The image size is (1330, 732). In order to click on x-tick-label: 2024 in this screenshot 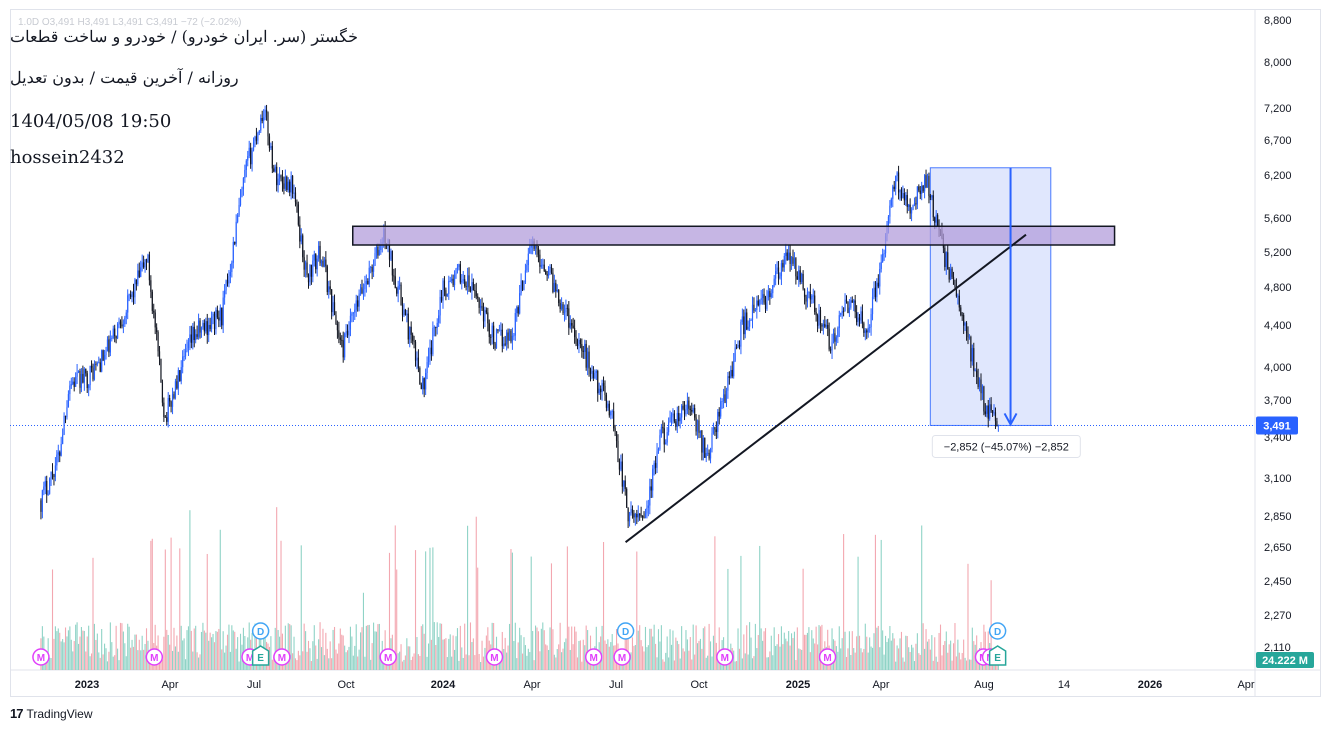, I will do `click(443, 685)`.